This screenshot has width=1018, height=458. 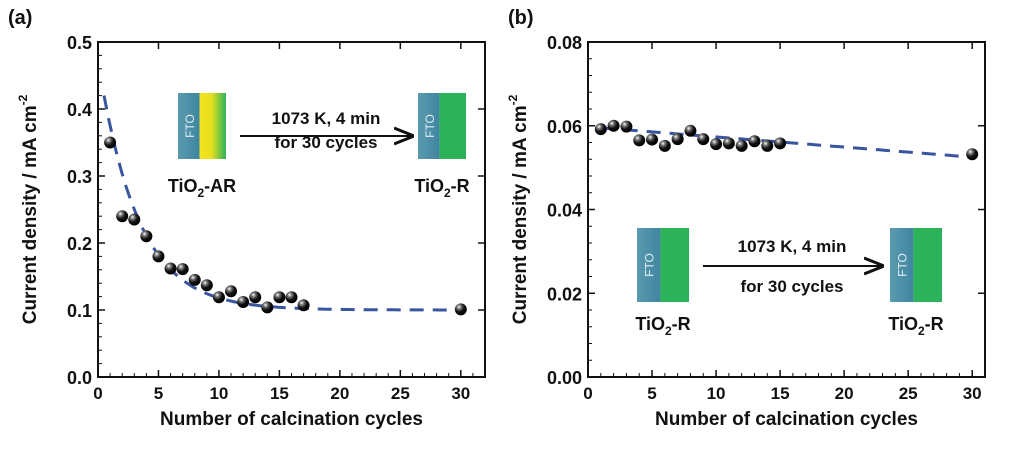 What do you see at coordinates (564, 127) in the screenshot?
I see `y-tick-label: 0.06` at bounding box center [564, 127].